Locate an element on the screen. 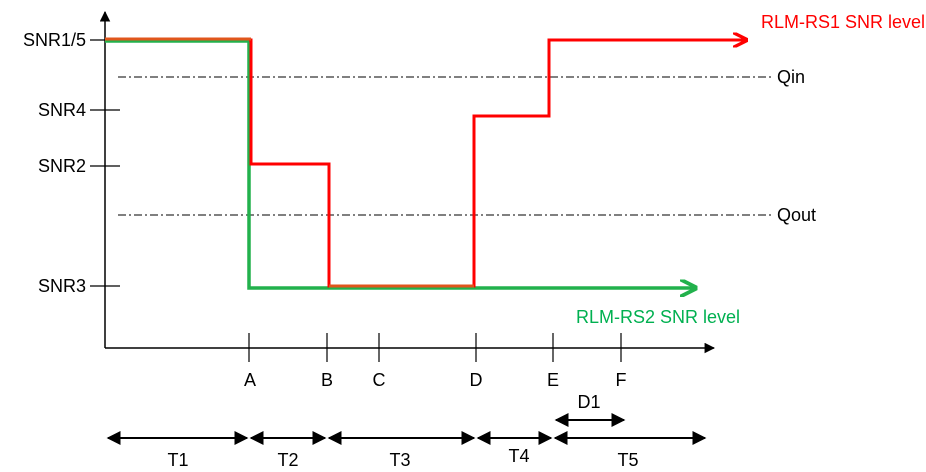 The height and width of the screenshot is (472, 926). x-label-c: C is located at coordinates (379, 380).